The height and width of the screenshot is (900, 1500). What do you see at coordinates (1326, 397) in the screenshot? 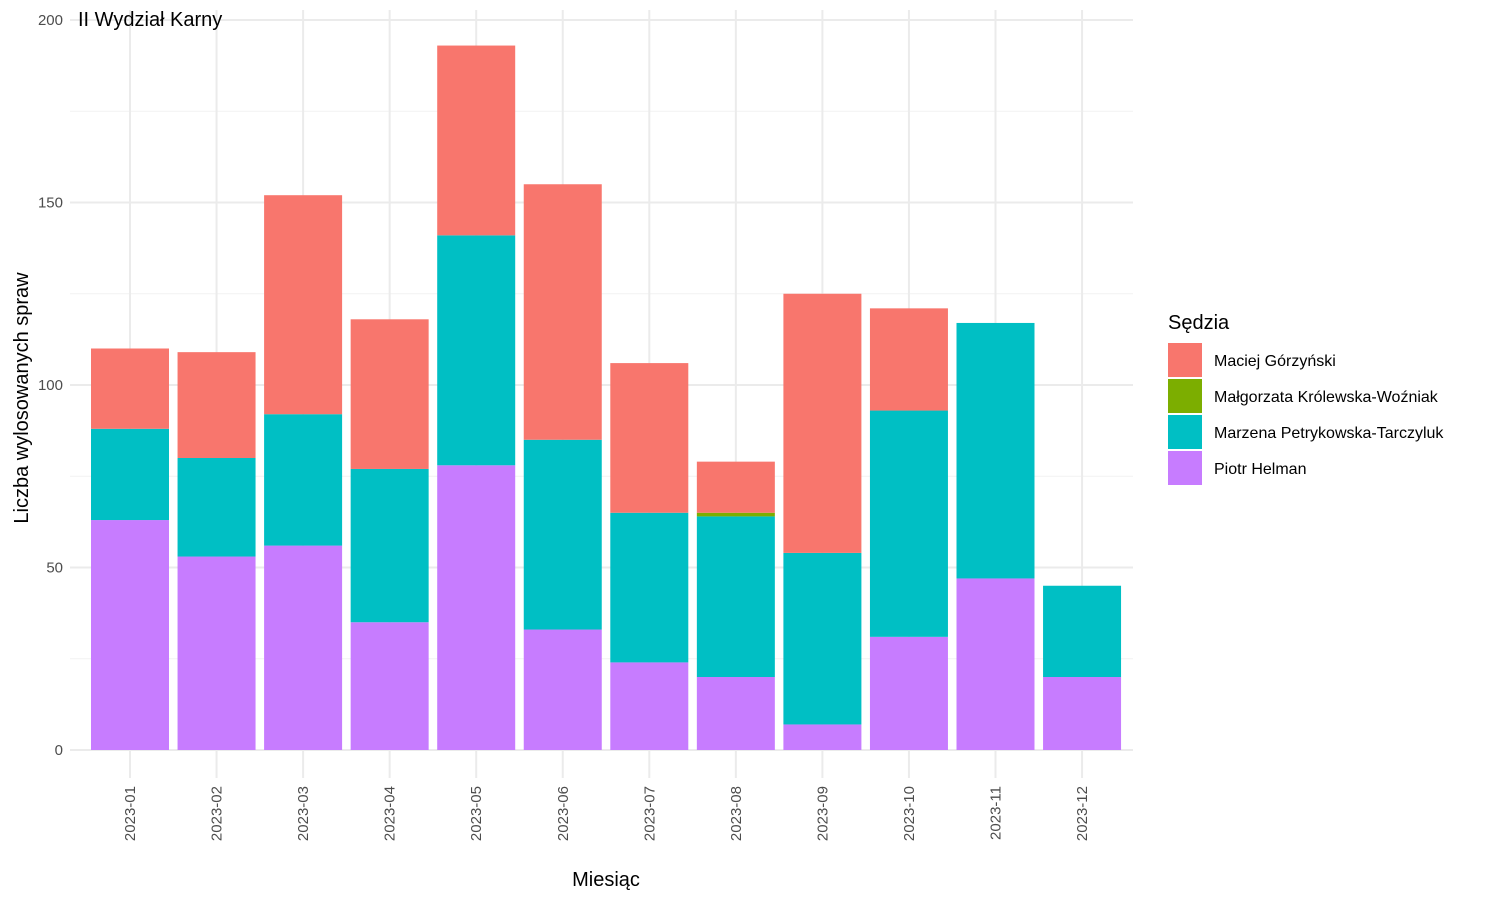
I see `legend-label: Małgorzata Królewska-Woźniak` at bounding box center [1326, 397].